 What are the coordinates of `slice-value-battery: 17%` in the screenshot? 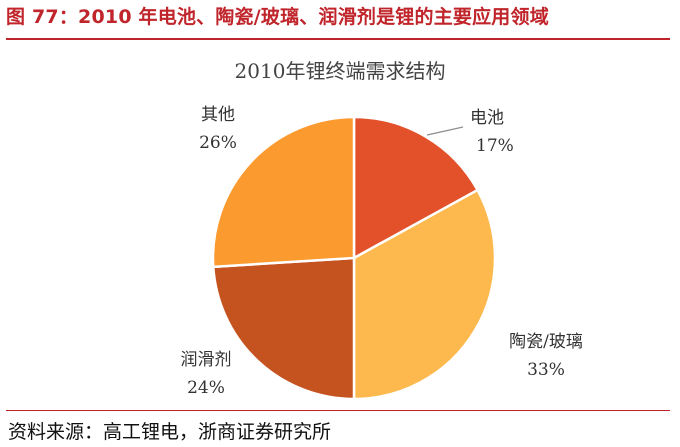 It's located at (495, 146).